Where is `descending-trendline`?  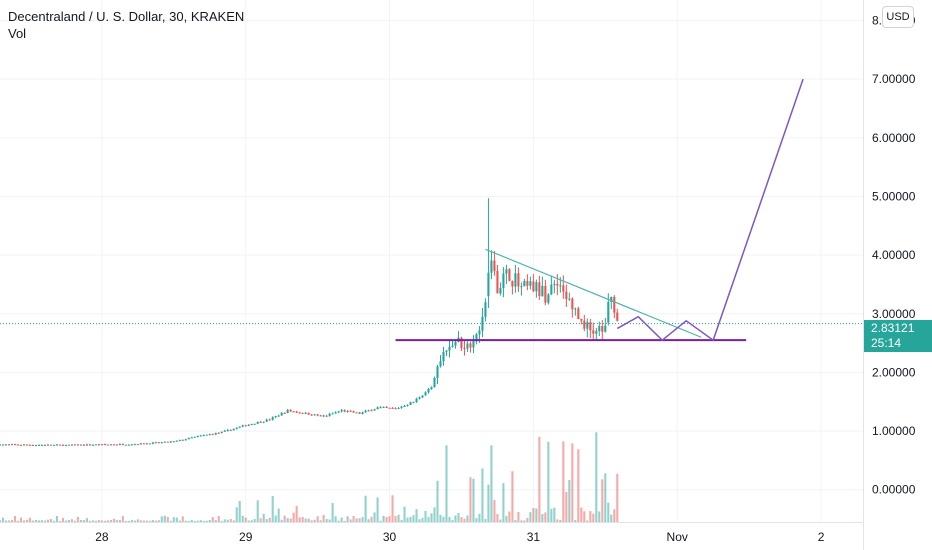
descending-trendline is located at coordinates (593, 293).